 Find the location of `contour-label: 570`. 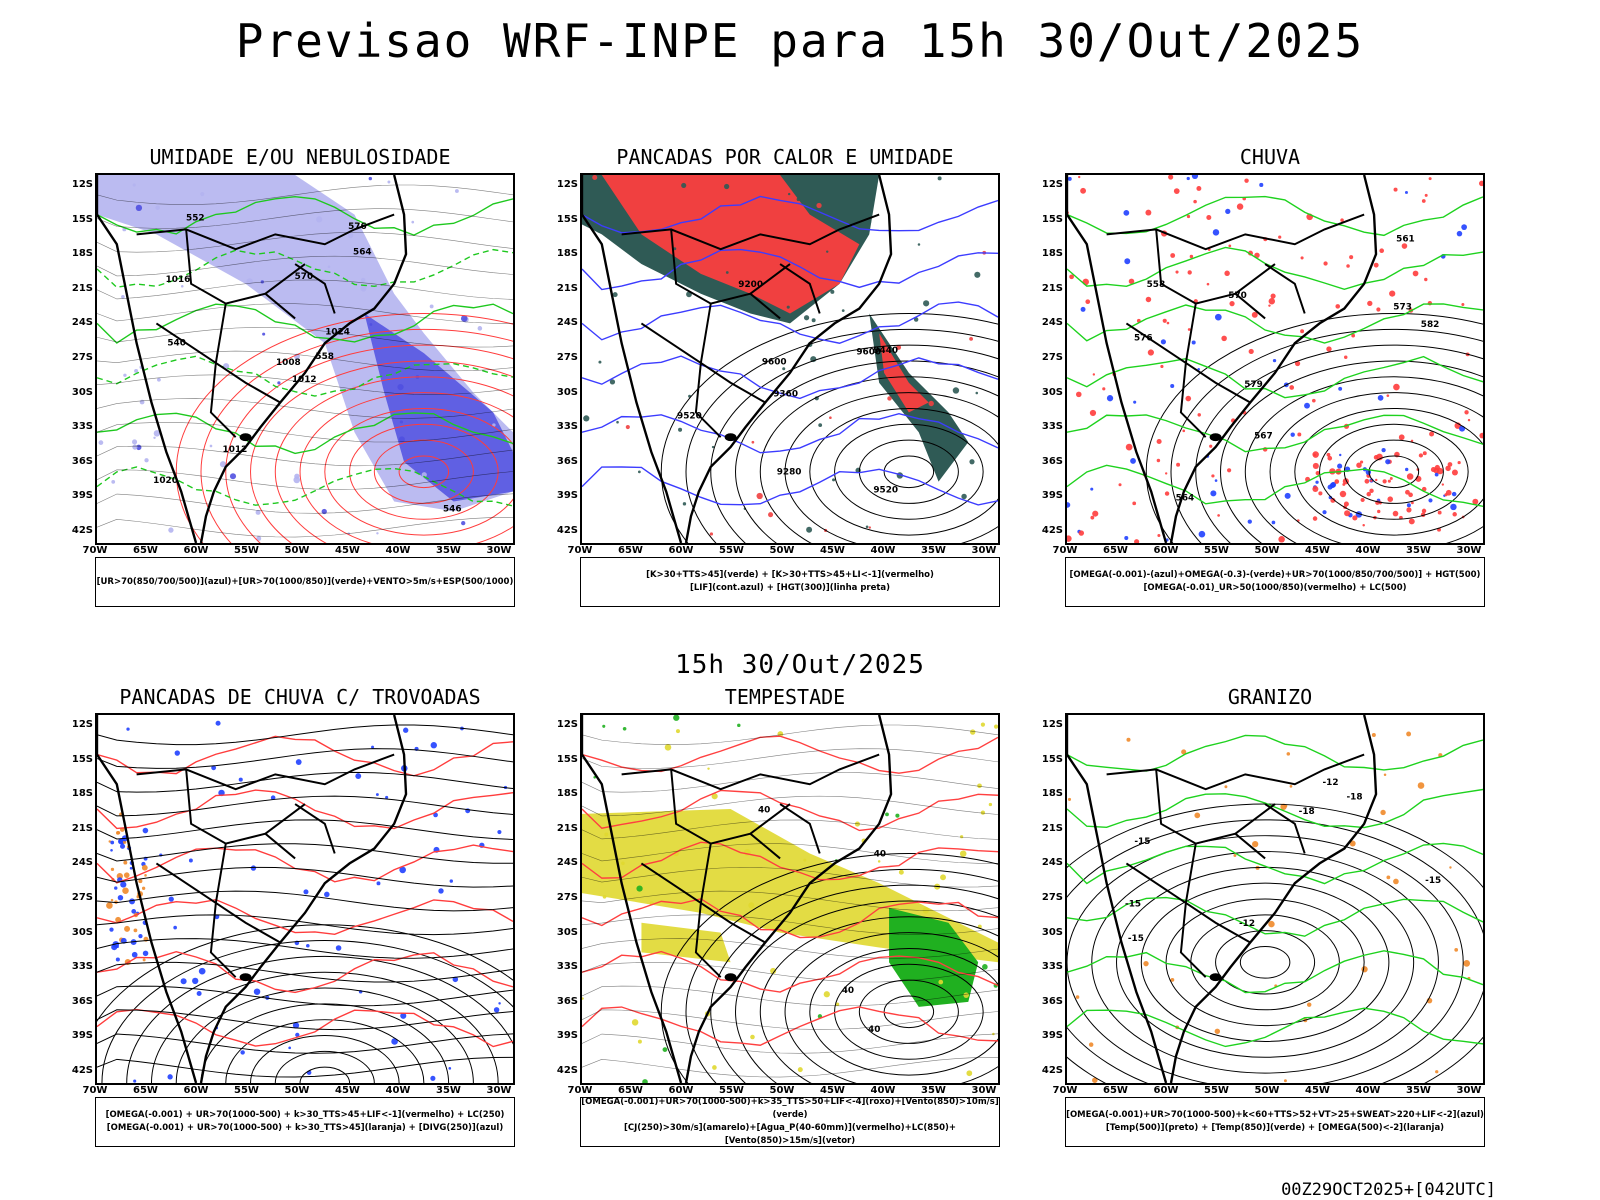

contour-label: 570 is located at coordinates (1237, 296).